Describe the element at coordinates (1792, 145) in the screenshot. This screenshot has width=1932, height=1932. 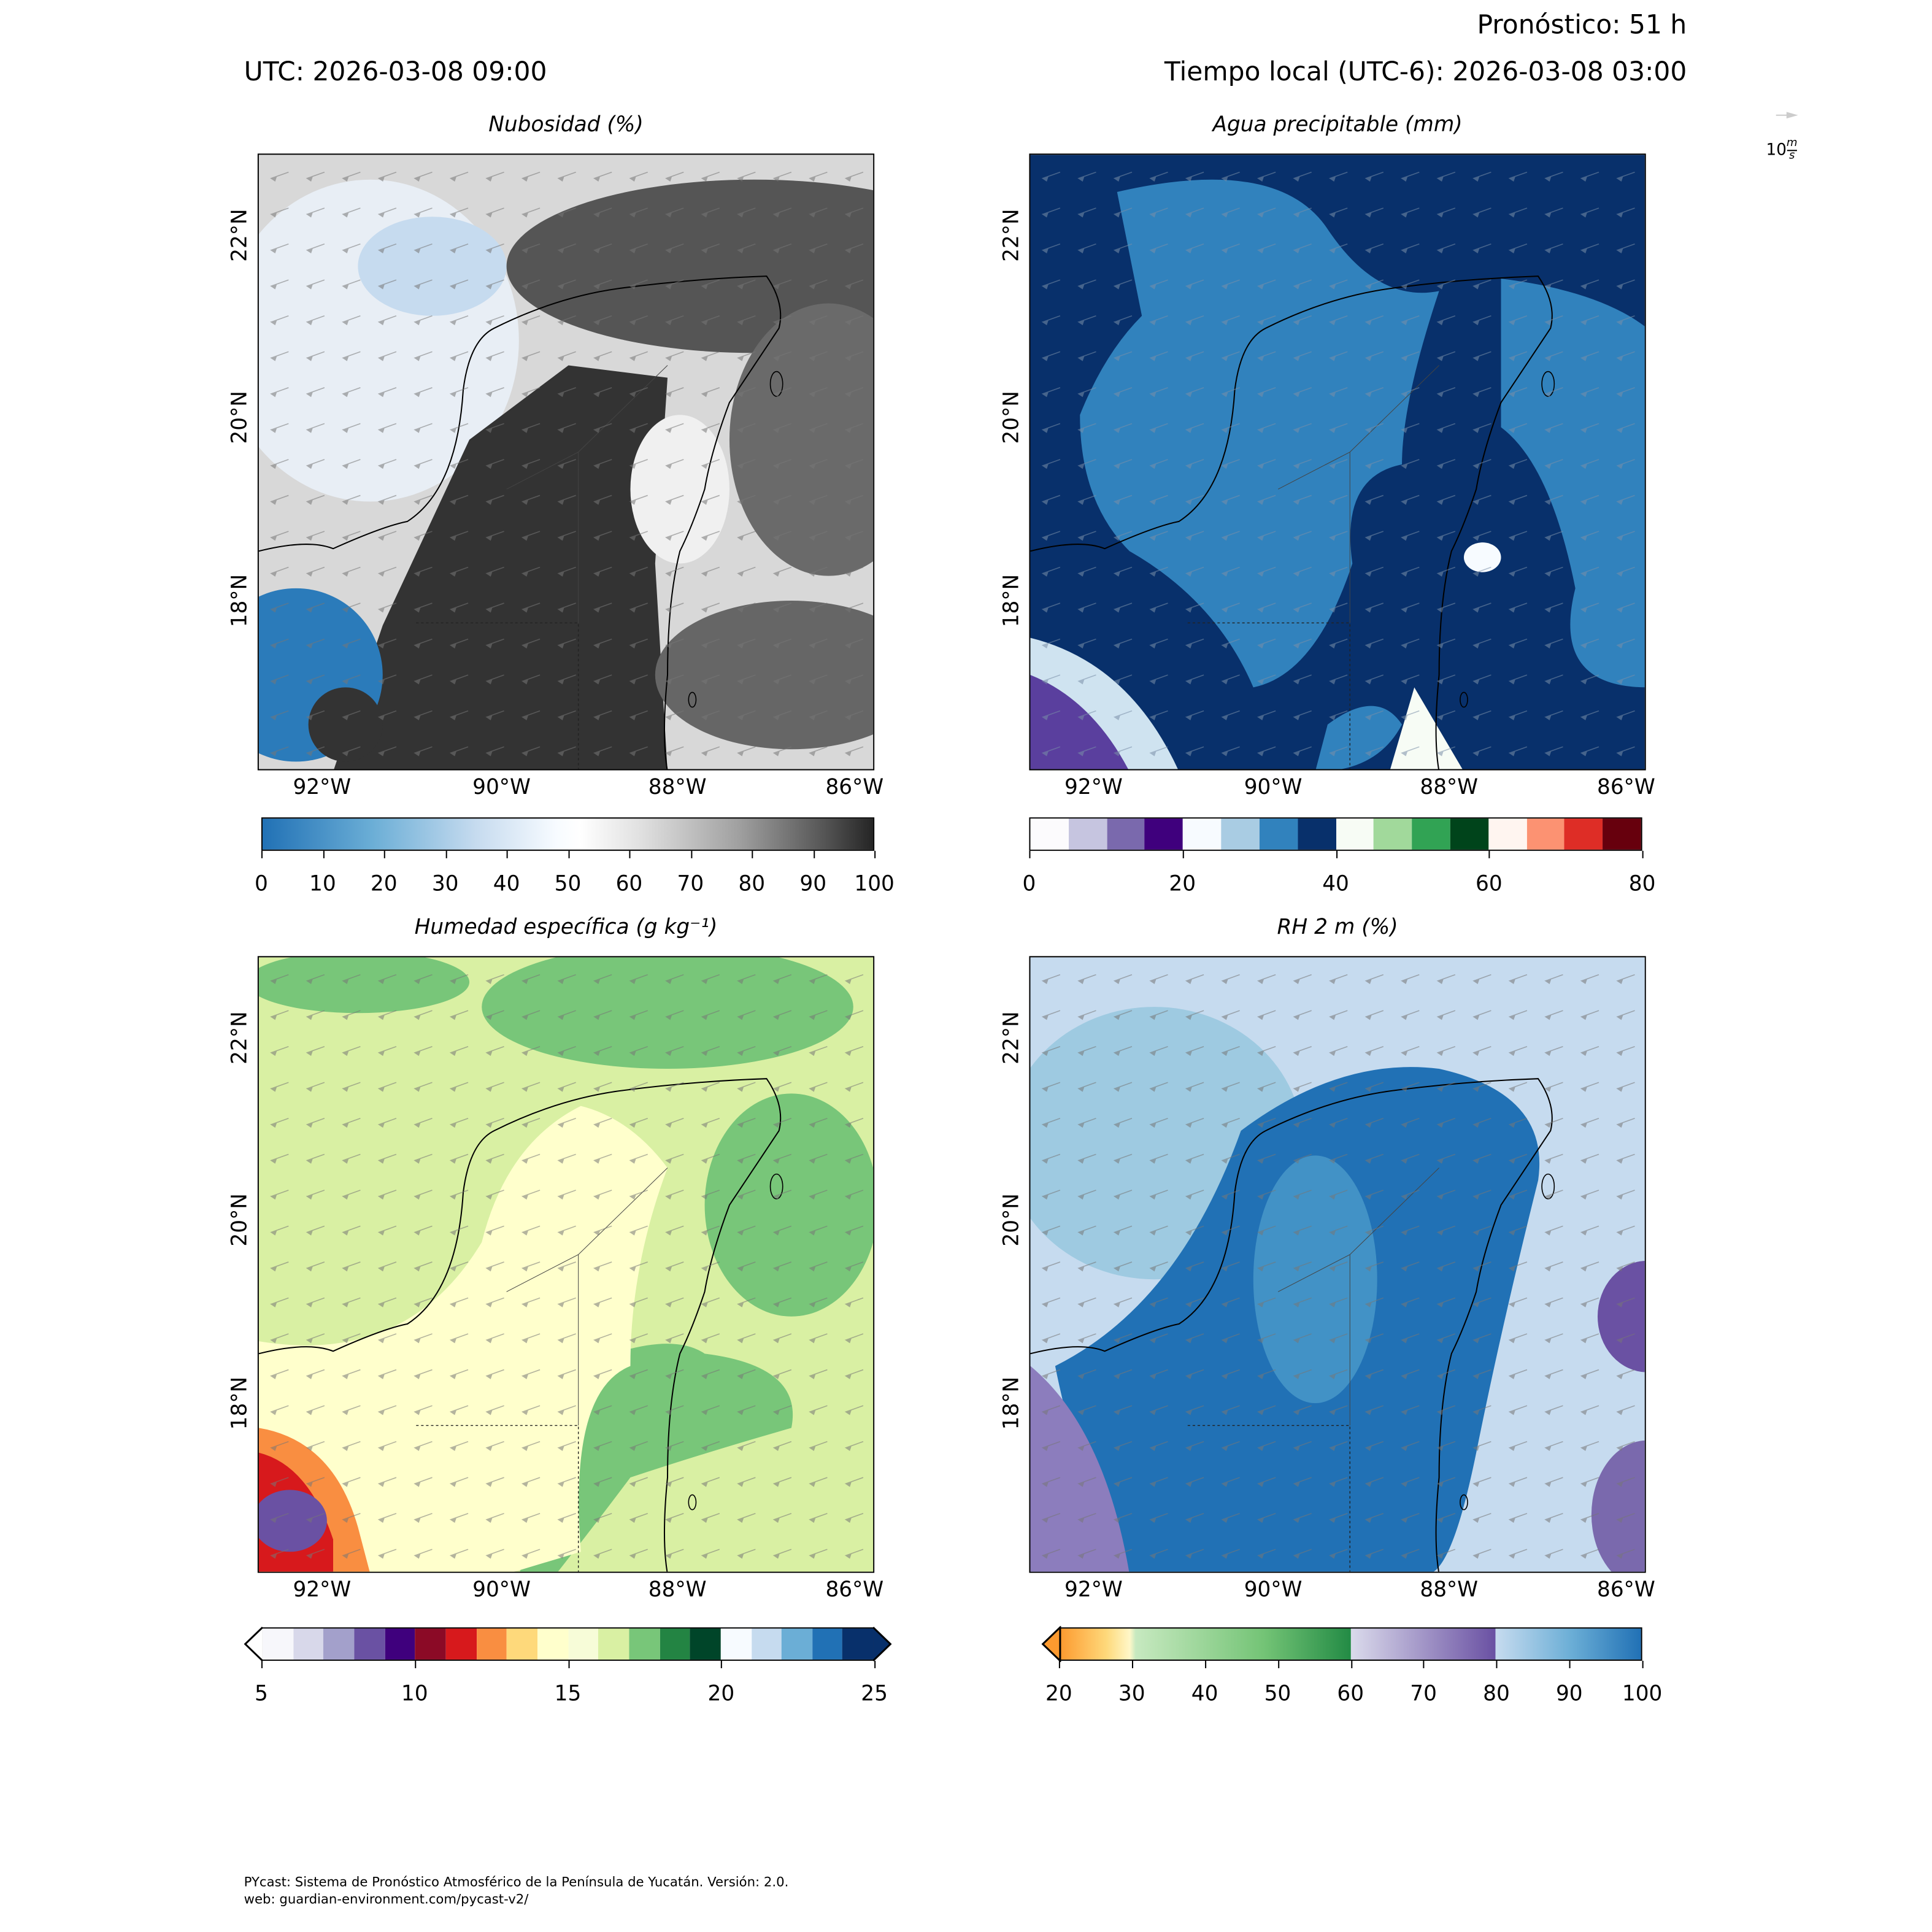
I see `wind-key-unit-num: m` at that location.